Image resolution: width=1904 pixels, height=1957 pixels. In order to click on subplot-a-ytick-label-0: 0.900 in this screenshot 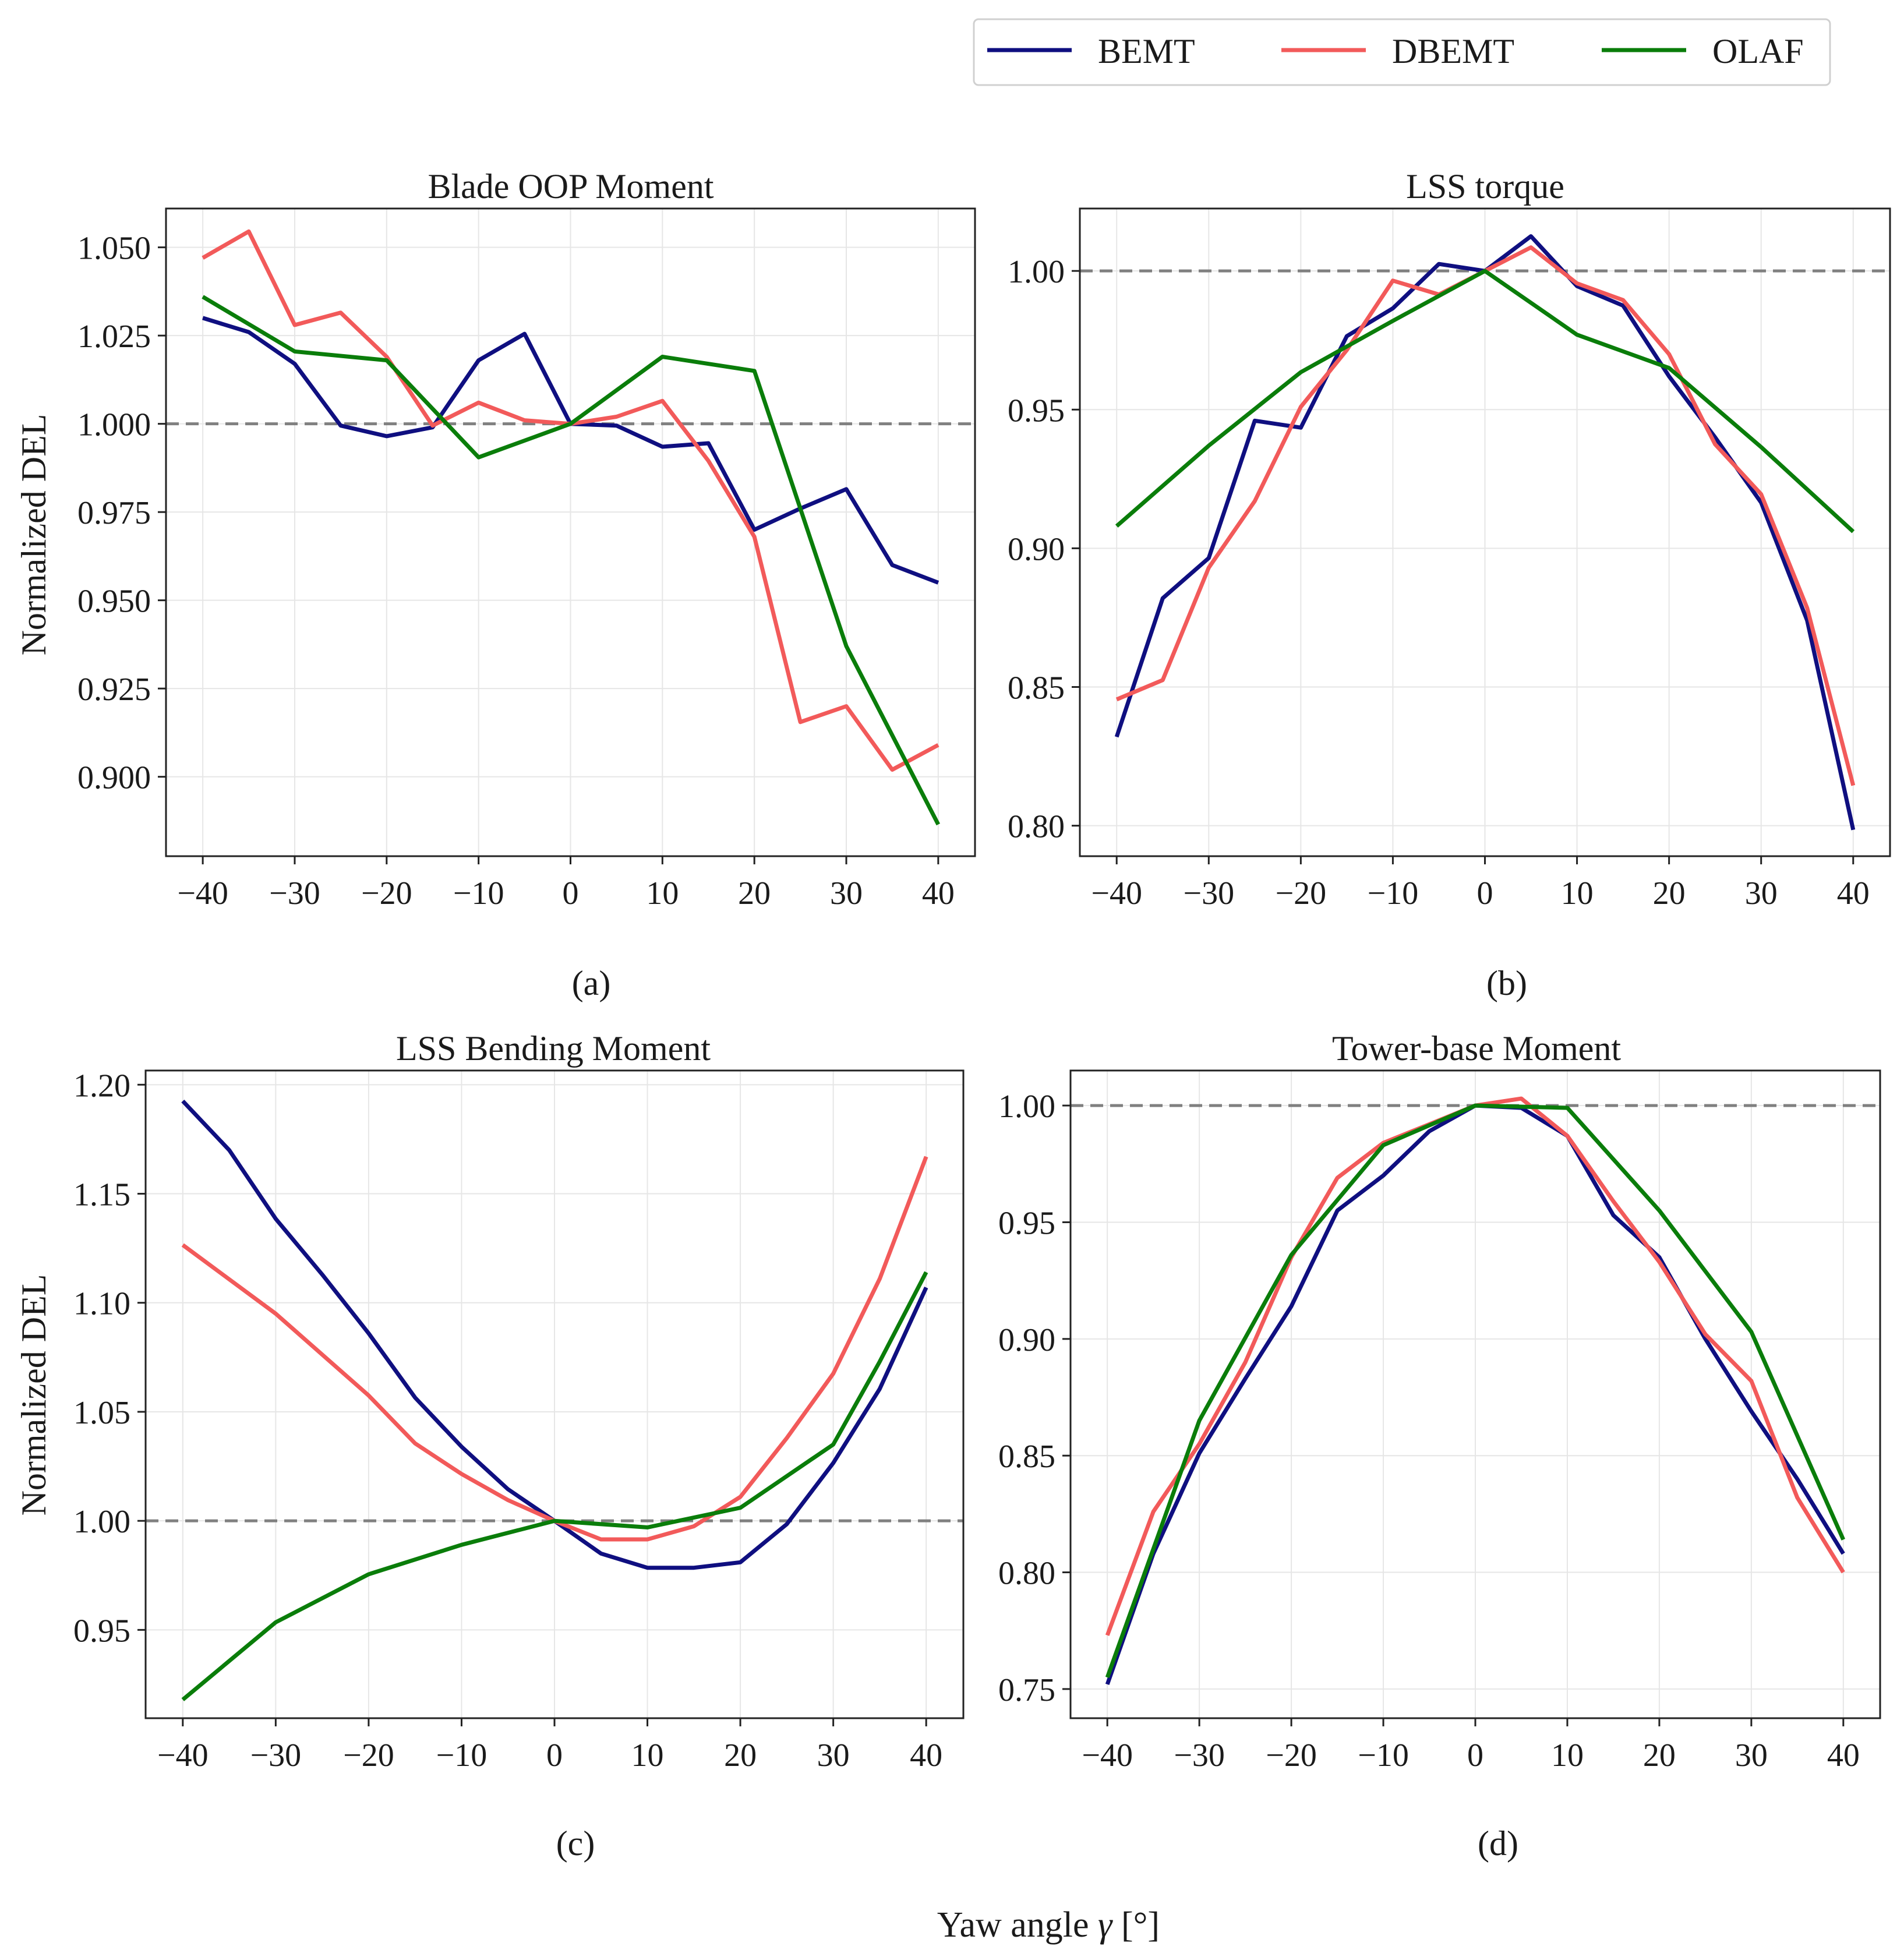, I will do `click(114, 778)`.